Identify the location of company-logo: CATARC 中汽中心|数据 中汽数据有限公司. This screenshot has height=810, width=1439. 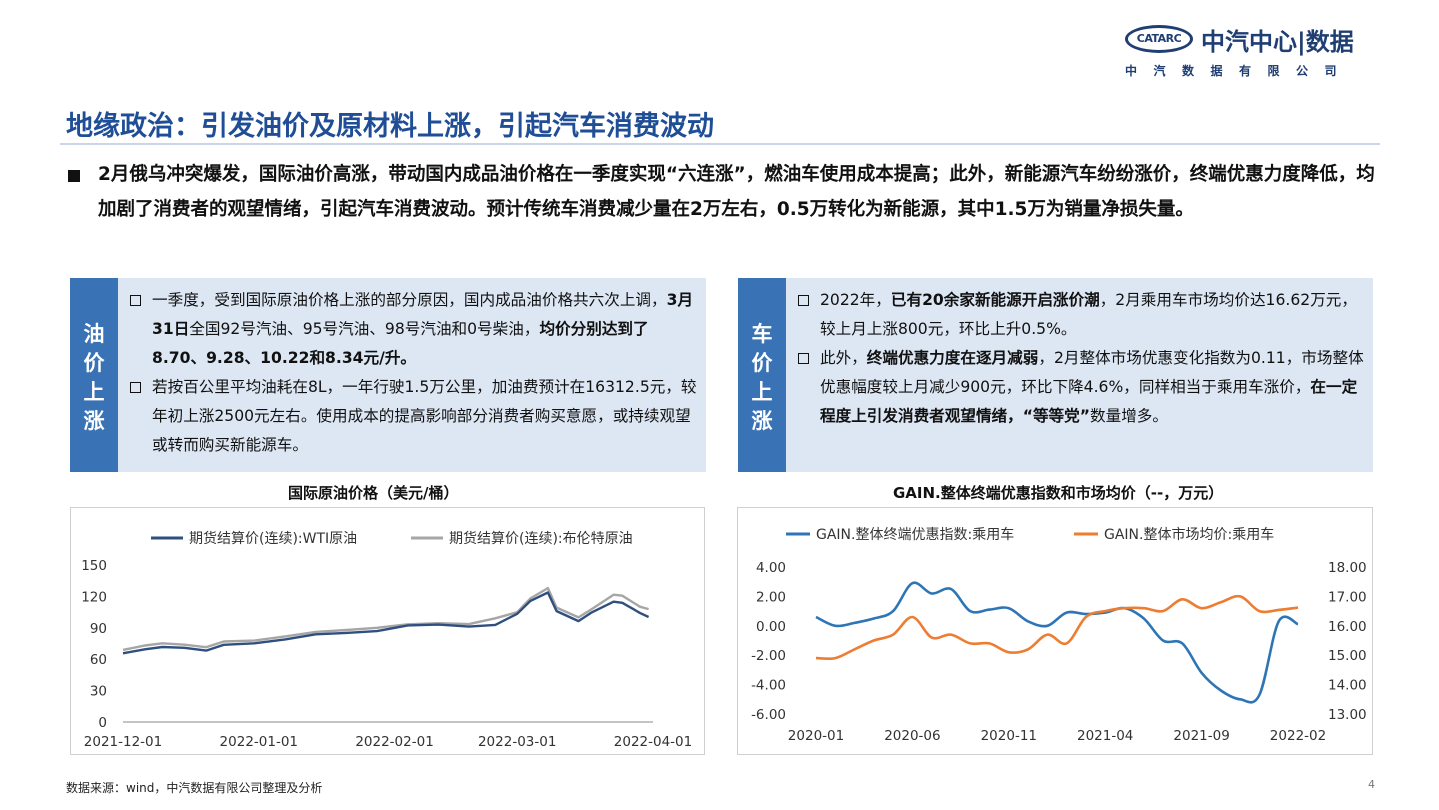
(1250, 52).